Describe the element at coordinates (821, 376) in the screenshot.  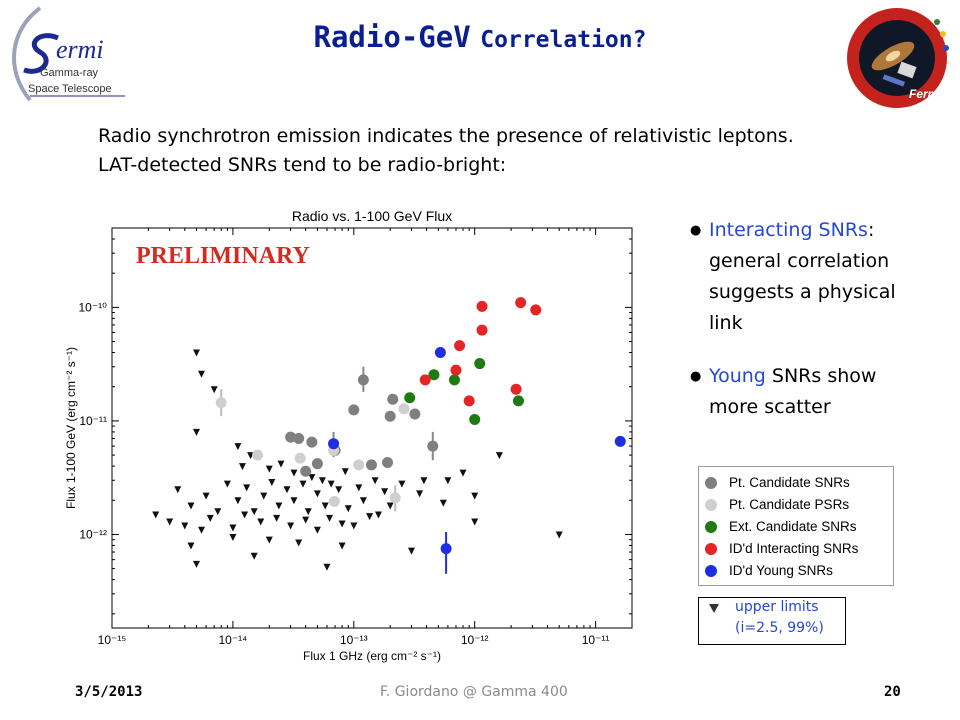
I see `bullet-2-line-1: SNRs show` at that location.